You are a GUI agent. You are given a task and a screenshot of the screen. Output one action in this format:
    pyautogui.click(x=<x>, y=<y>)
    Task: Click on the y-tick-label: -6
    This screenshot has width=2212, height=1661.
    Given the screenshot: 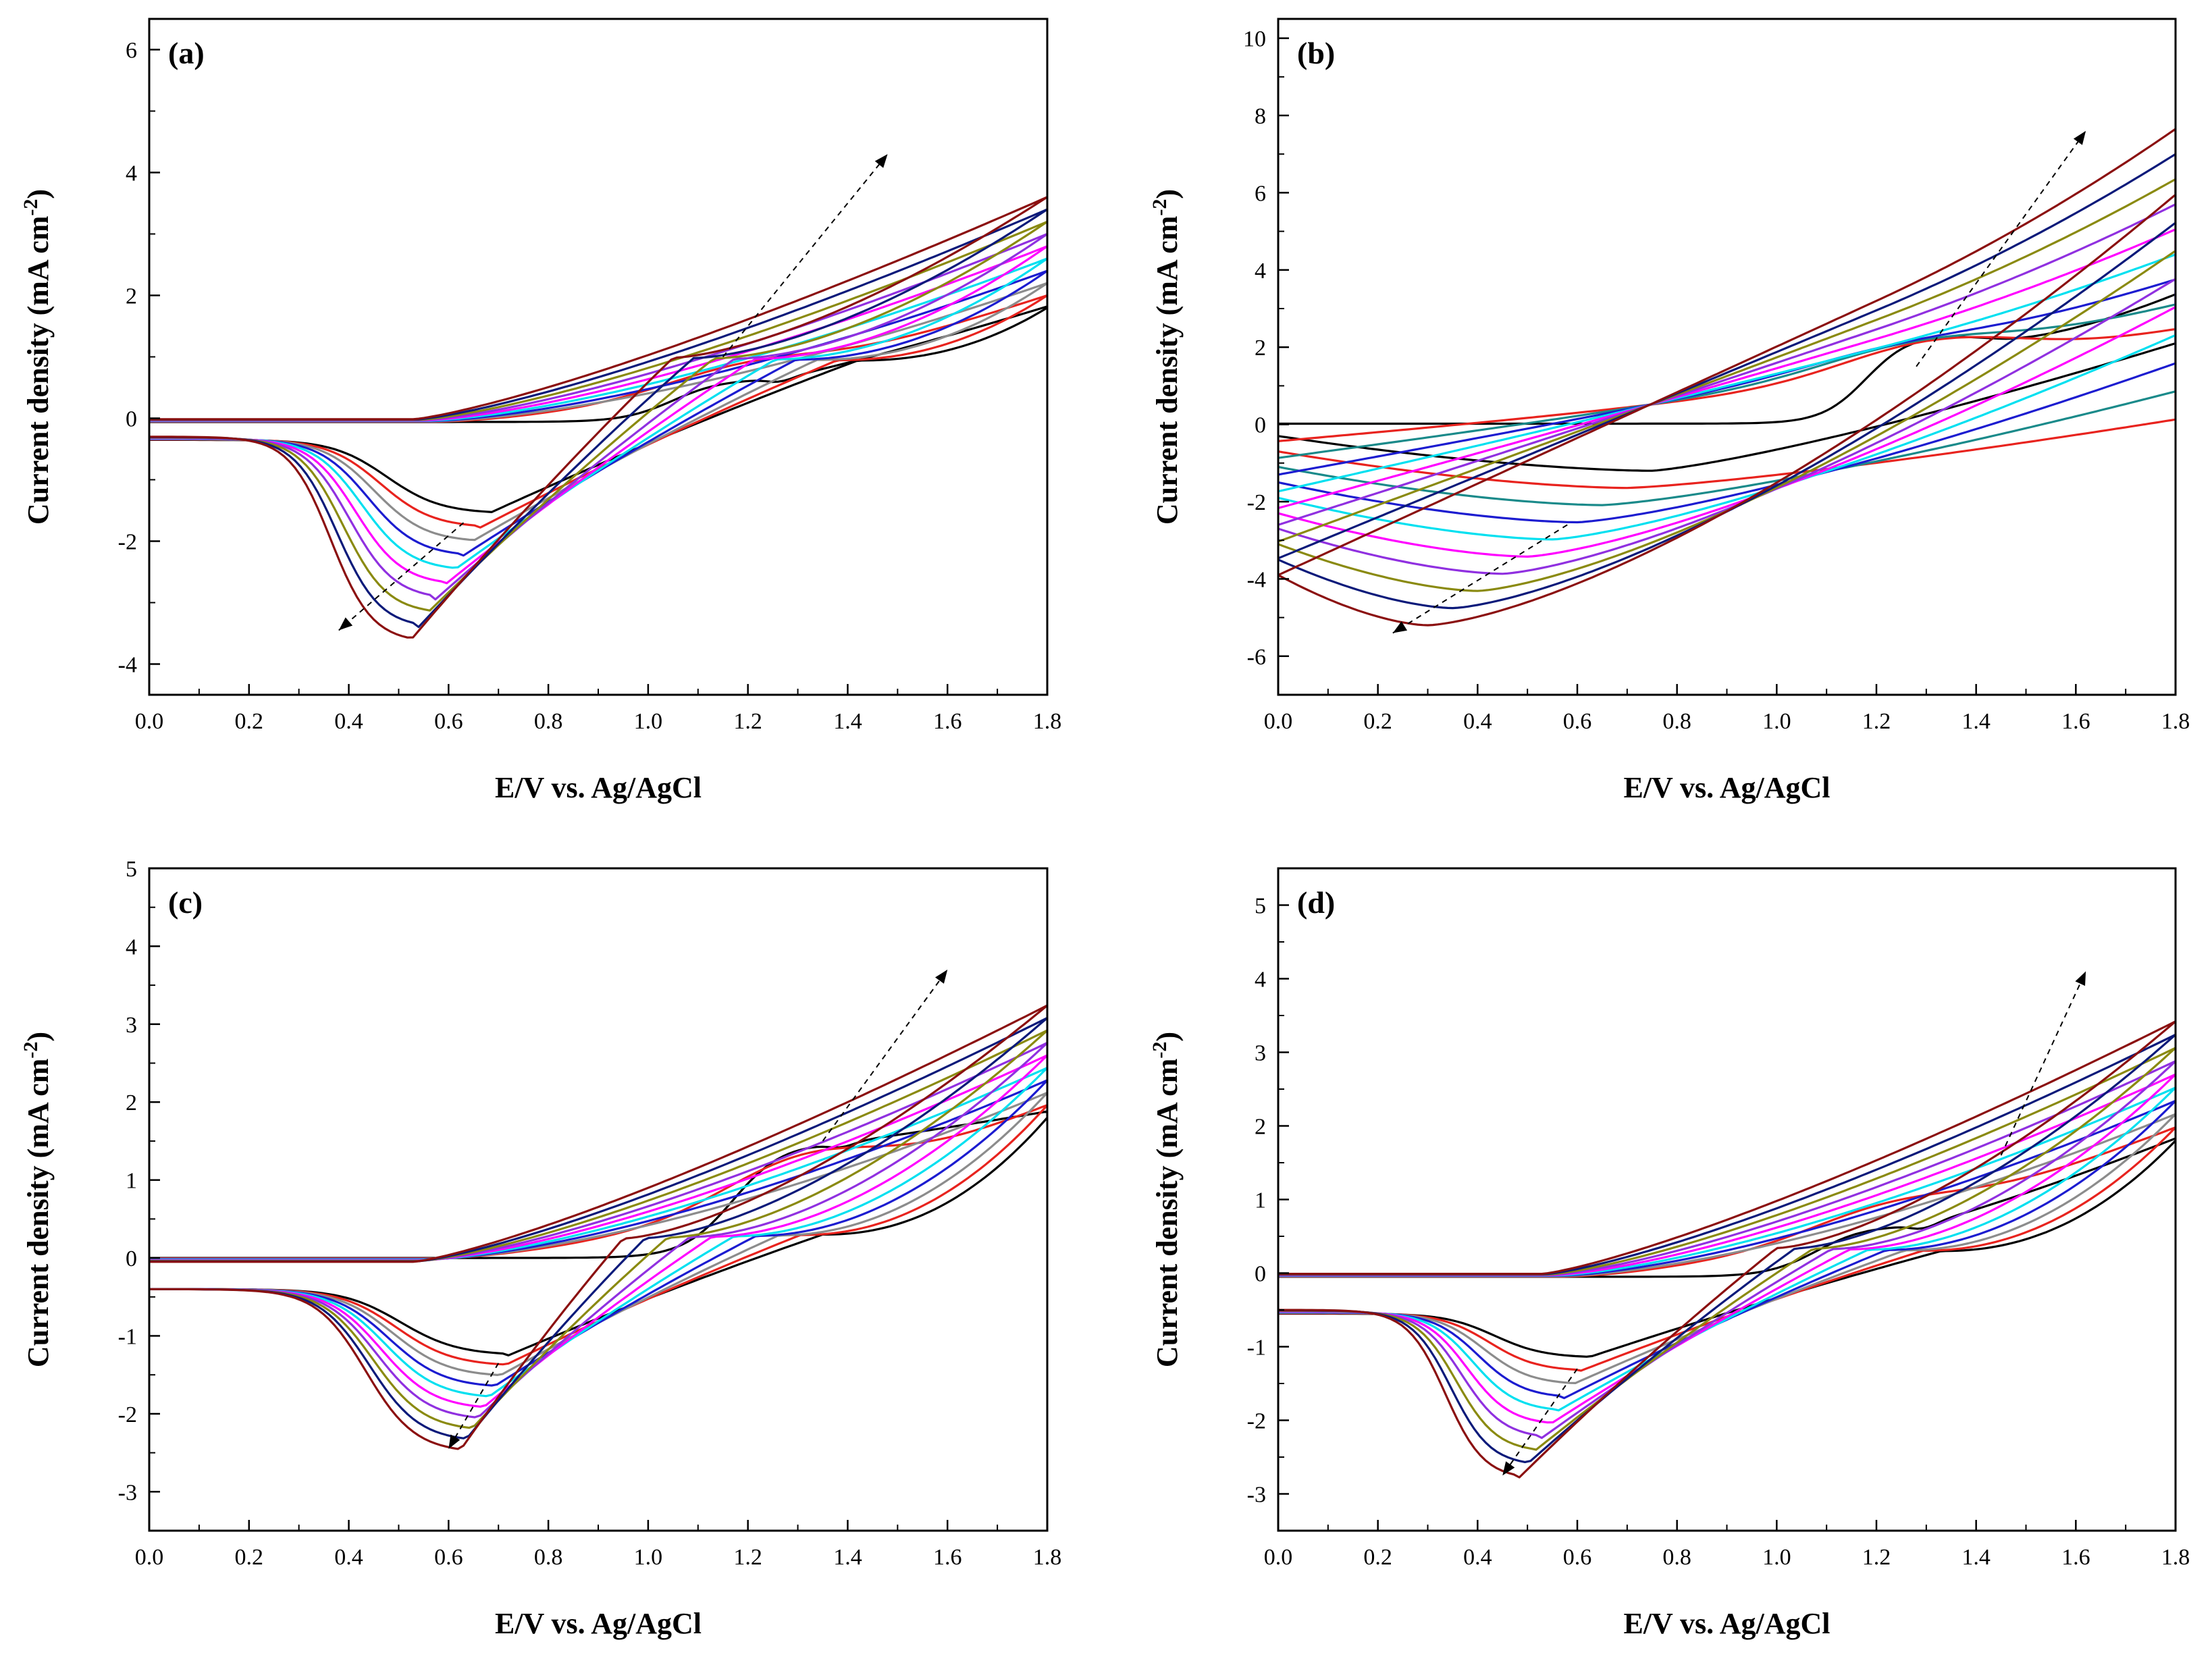 What is the action you would take?
    pyautogui.click(x=1256, y=657)
    